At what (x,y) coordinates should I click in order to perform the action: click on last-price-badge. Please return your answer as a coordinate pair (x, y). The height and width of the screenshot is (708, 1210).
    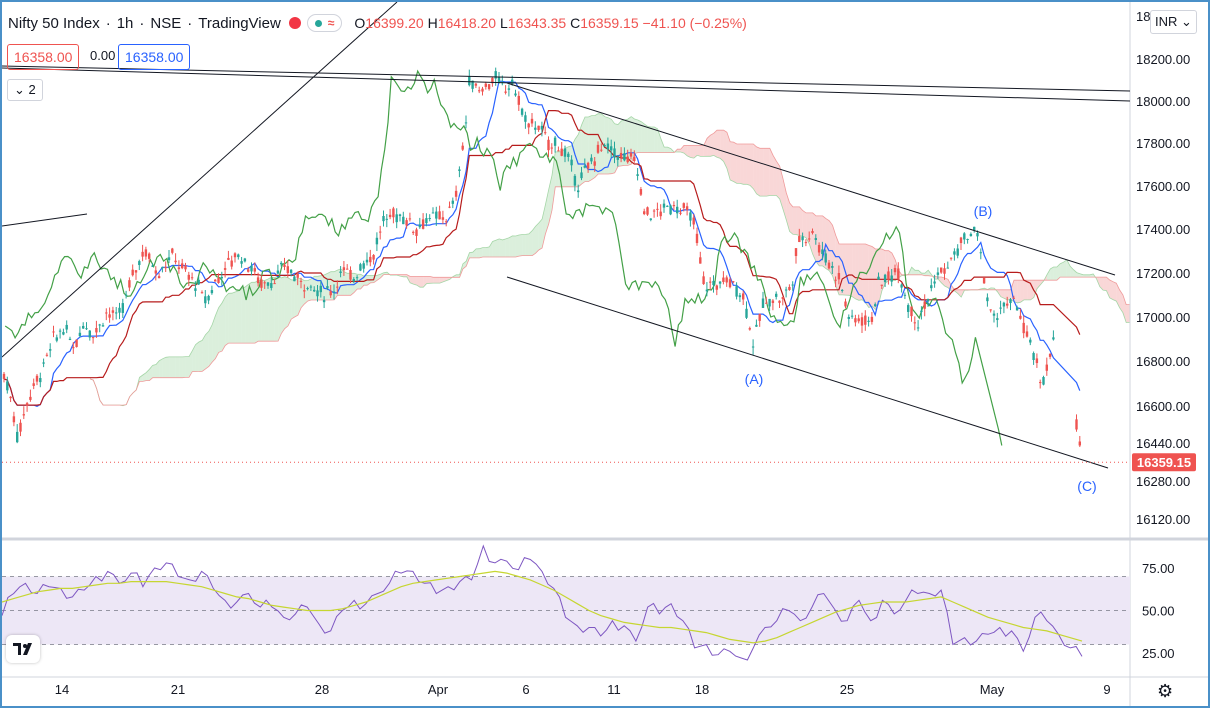
    Looking at the image, I should click on (1164, 462).